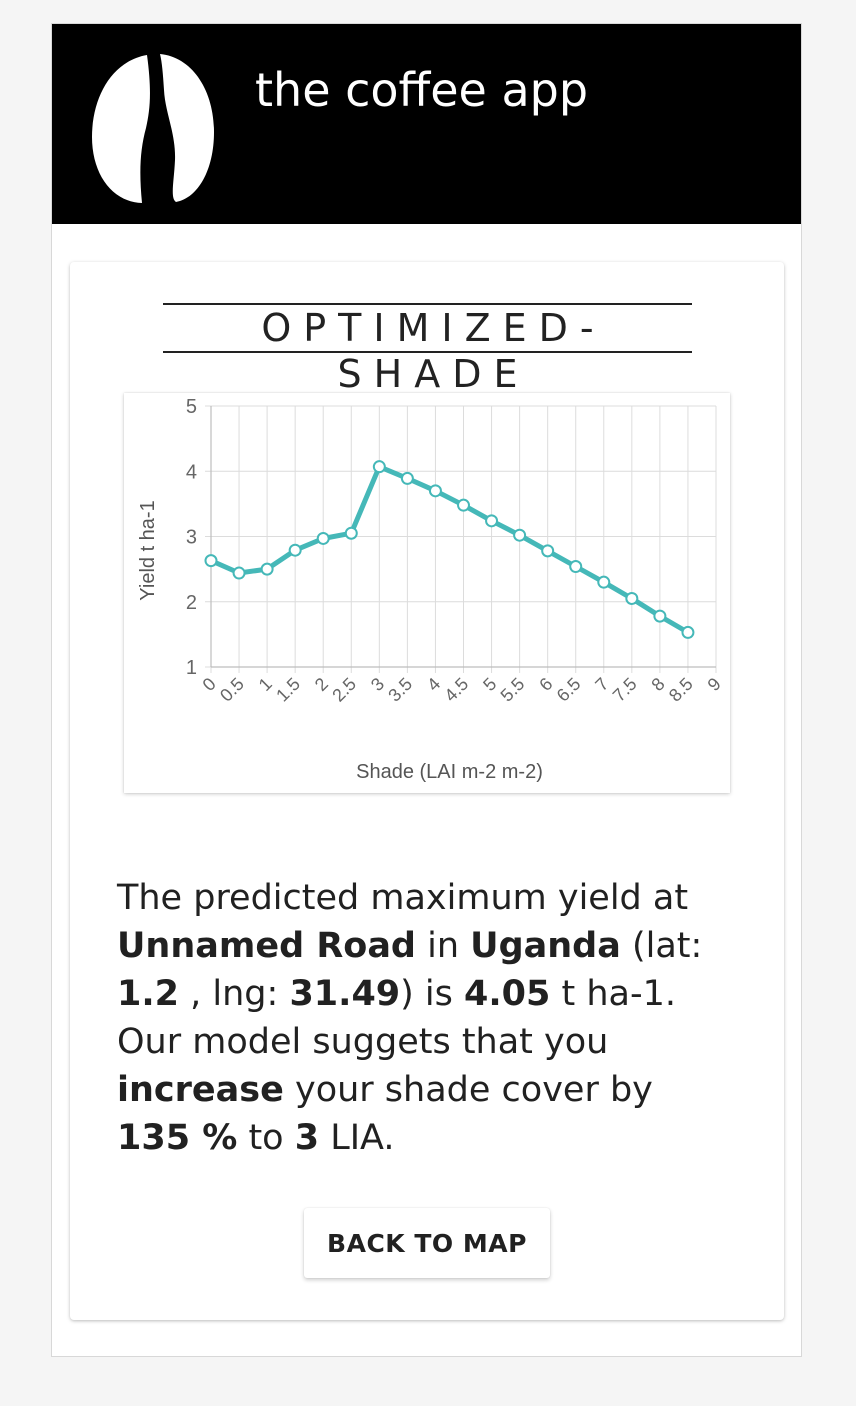 The image size is (856, 1406). Describe the element at coordinates (191, 538) in the screenshot. I see `y-tick-label: 3` at that location.